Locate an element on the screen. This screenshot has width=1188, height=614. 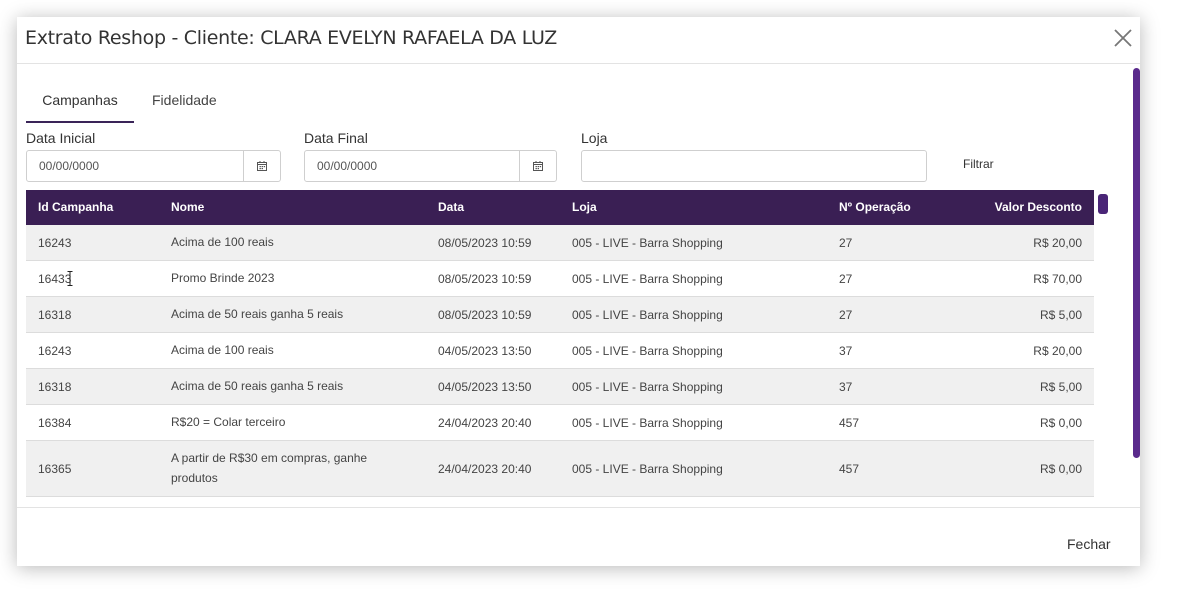
cell-id: 16365 is located at coordinates (55, 469).